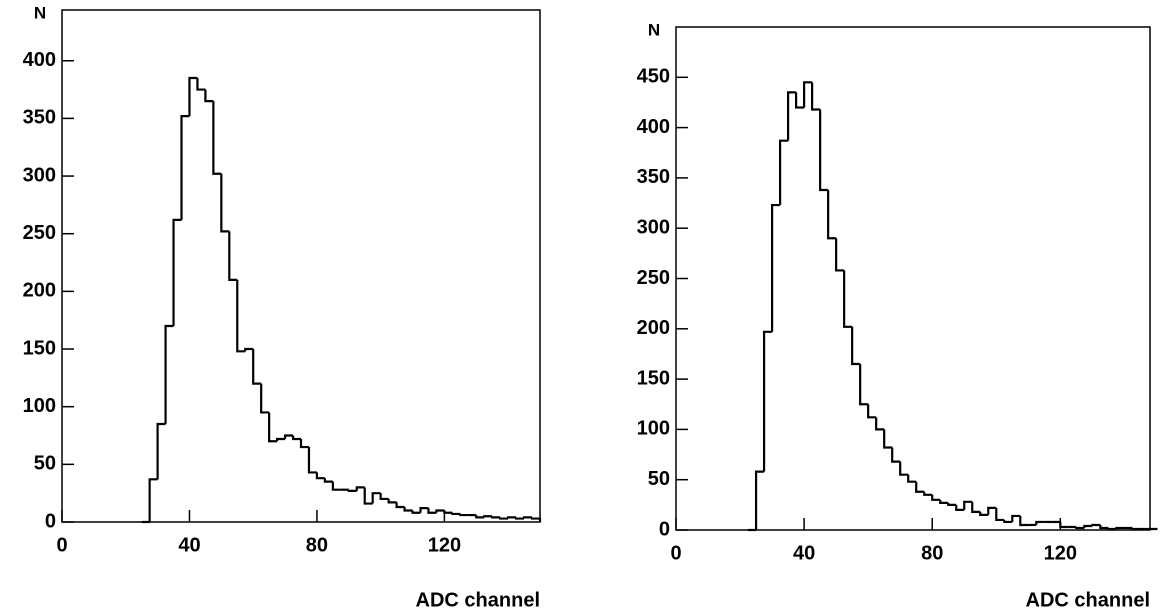  What do you see at coordinates (444, 545) in the screenshot?
I see `x-tick-label: 120` at bounding box center [444, 545].